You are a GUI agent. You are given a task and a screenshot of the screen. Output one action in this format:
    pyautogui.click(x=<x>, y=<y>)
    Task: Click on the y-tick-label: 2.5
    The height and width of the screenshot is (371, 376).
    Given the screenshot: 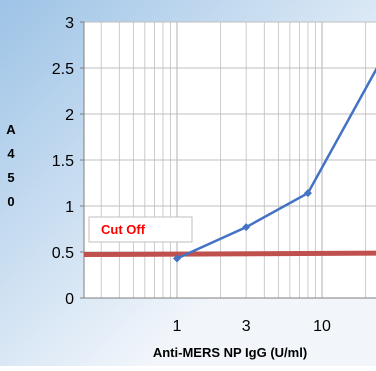 What is the action you would take?
    pyautogui.click(x=63, y=69)
    